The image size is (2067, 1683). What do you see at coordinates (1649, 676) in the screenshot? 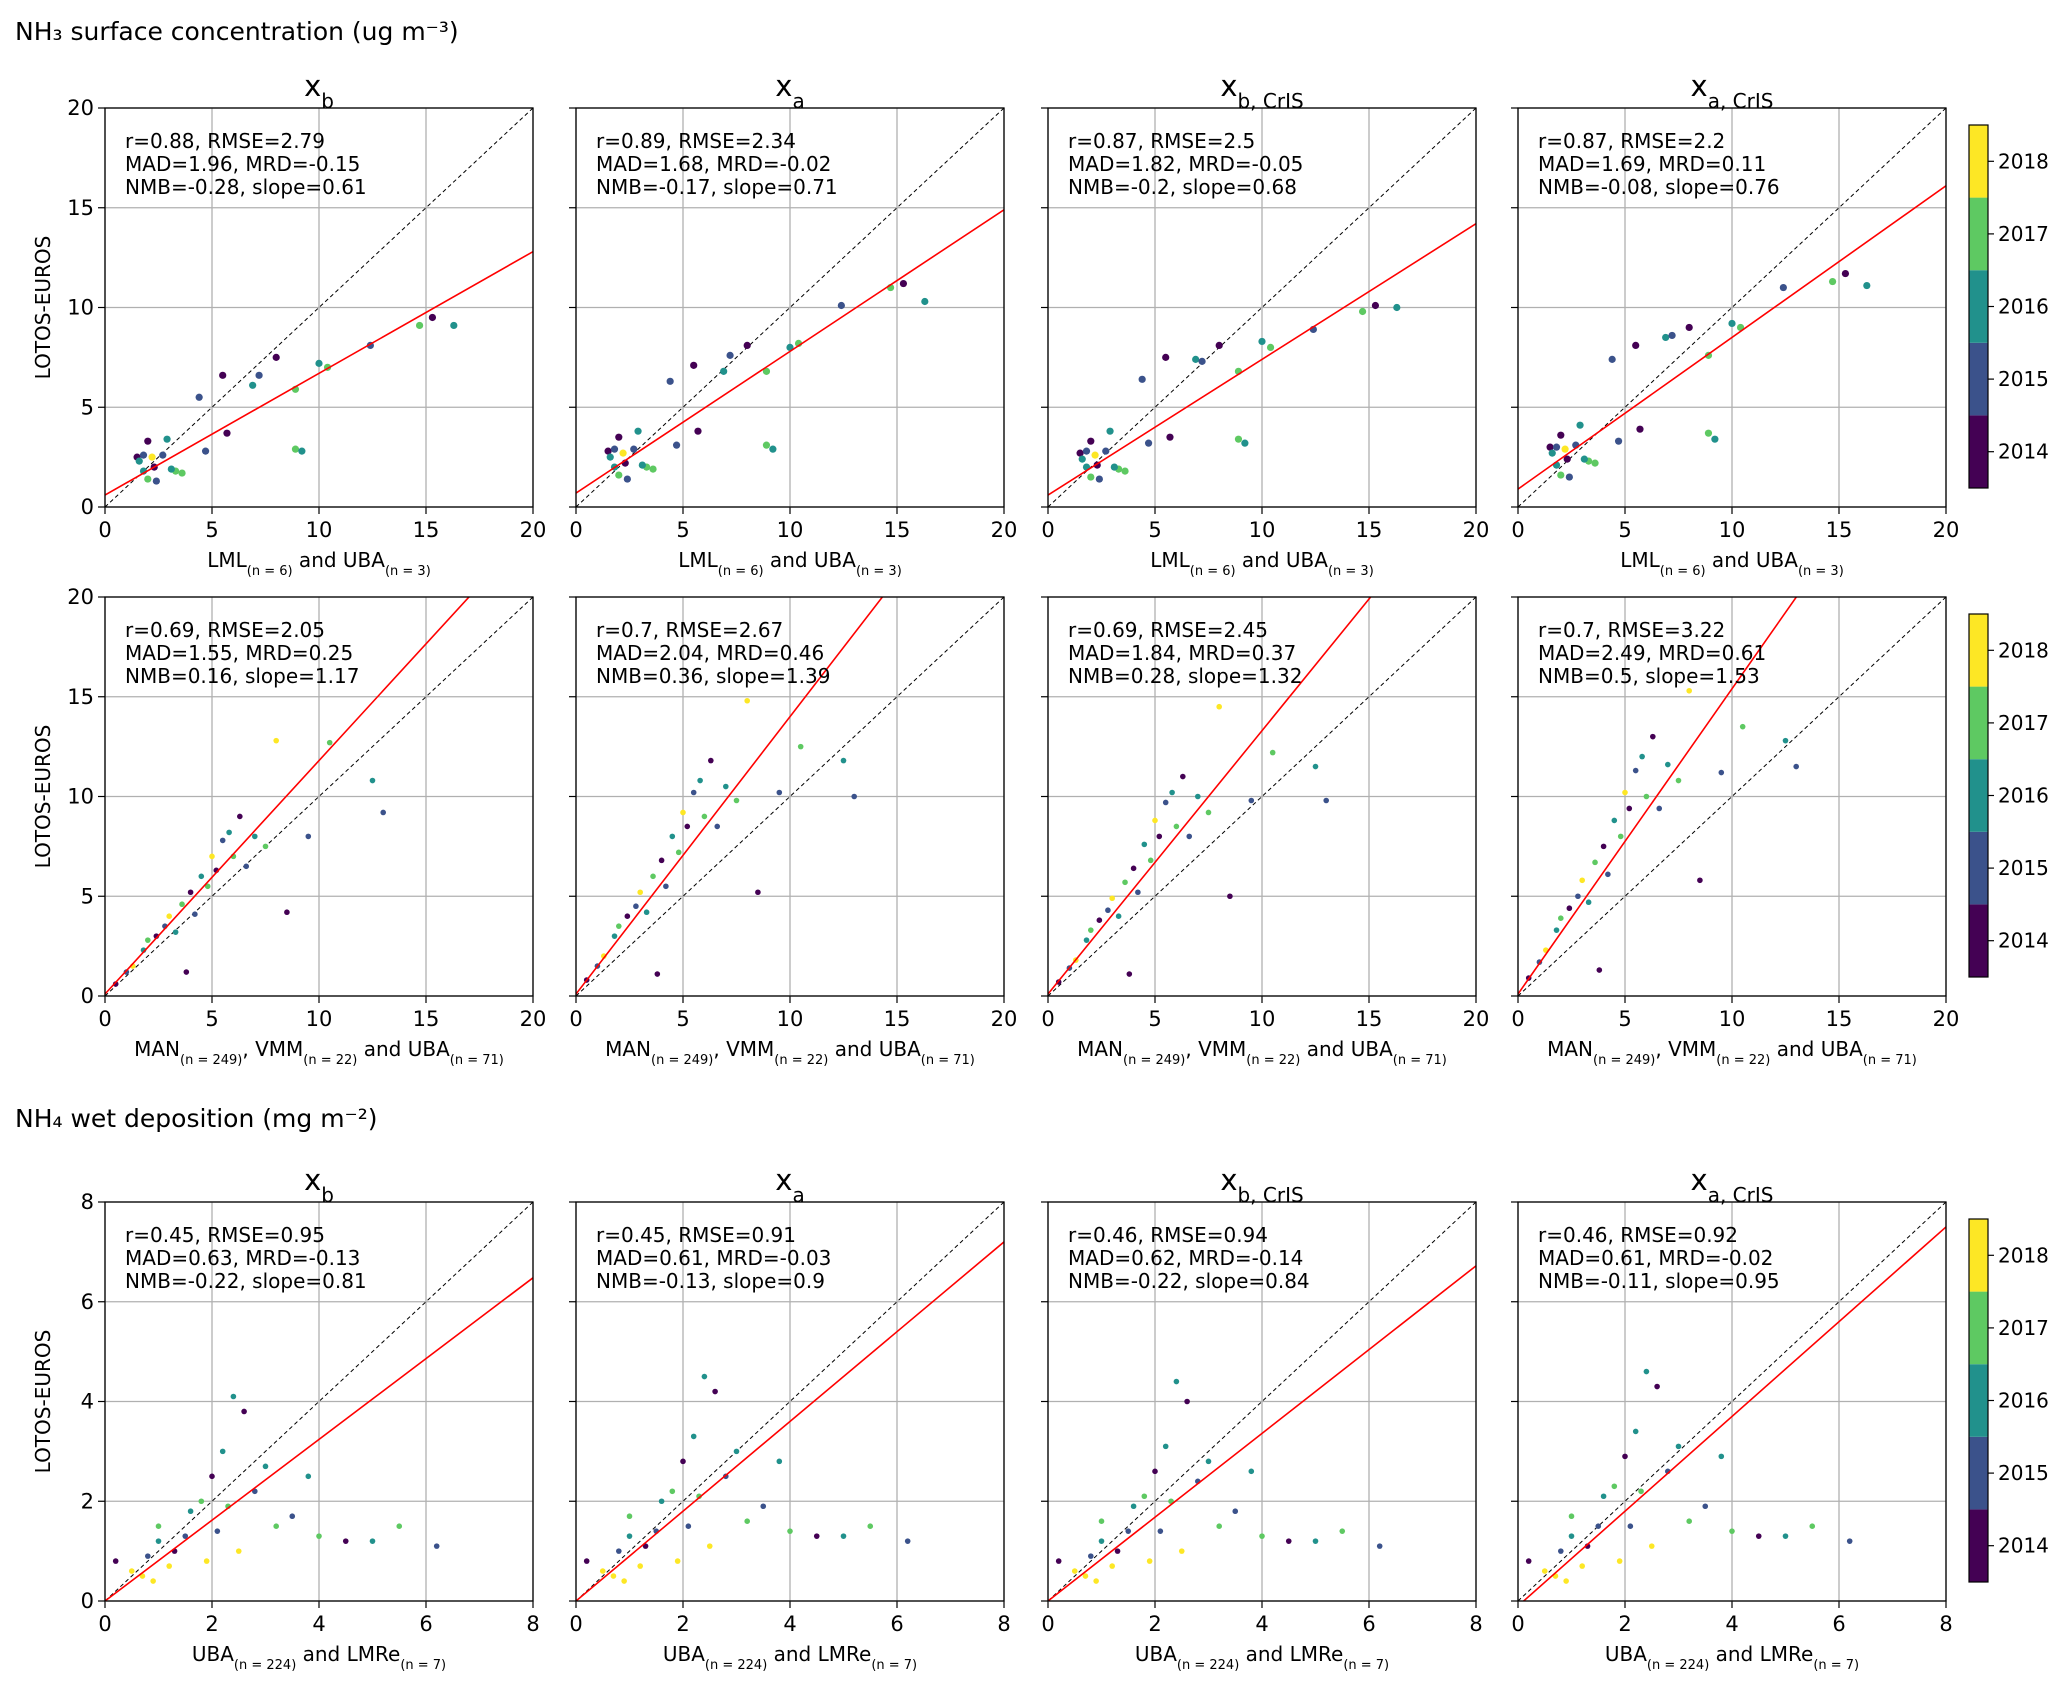
I see `stats-text: NMB=0.5, slope=1.53` at bounding box center [1649, 676].